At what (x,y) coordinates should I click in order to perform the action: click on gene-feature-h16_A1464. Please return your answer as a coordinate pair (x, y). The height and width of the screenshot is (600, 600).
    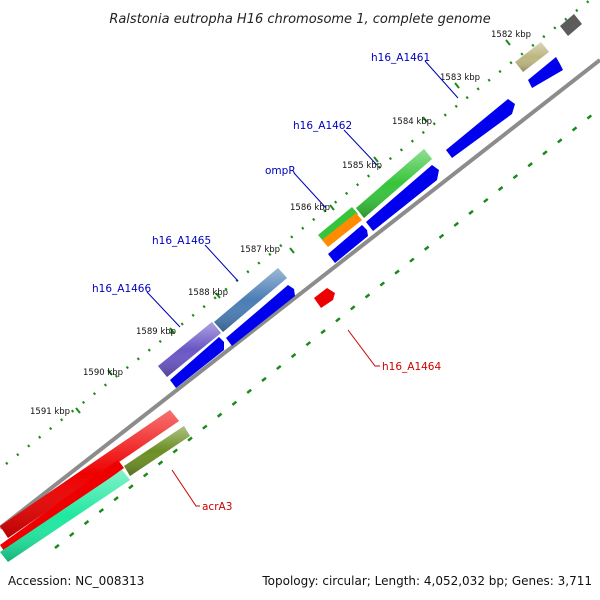
    Looking at the image, I should click on (324, 298).